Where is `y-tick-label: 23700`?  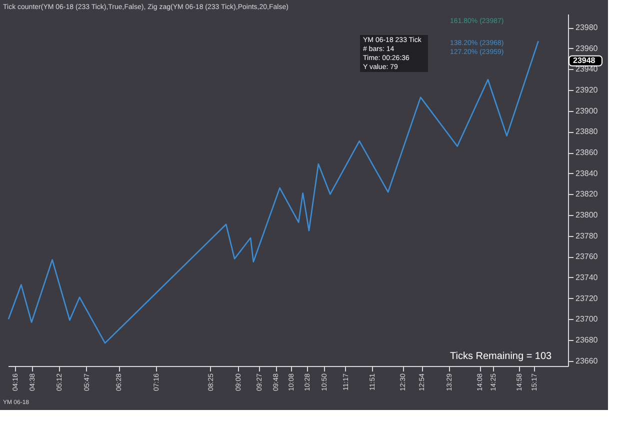 y-tick-label: 23700 is located at coordinates (587, 319).